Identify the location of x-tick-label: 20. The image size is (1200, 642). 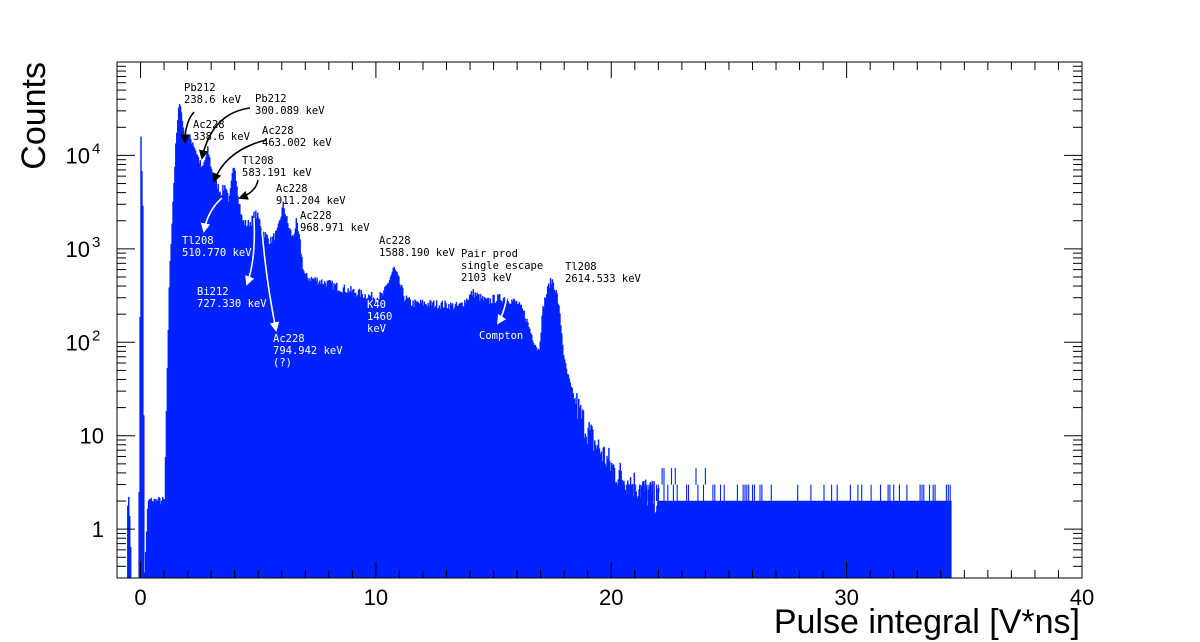
(611, 597).